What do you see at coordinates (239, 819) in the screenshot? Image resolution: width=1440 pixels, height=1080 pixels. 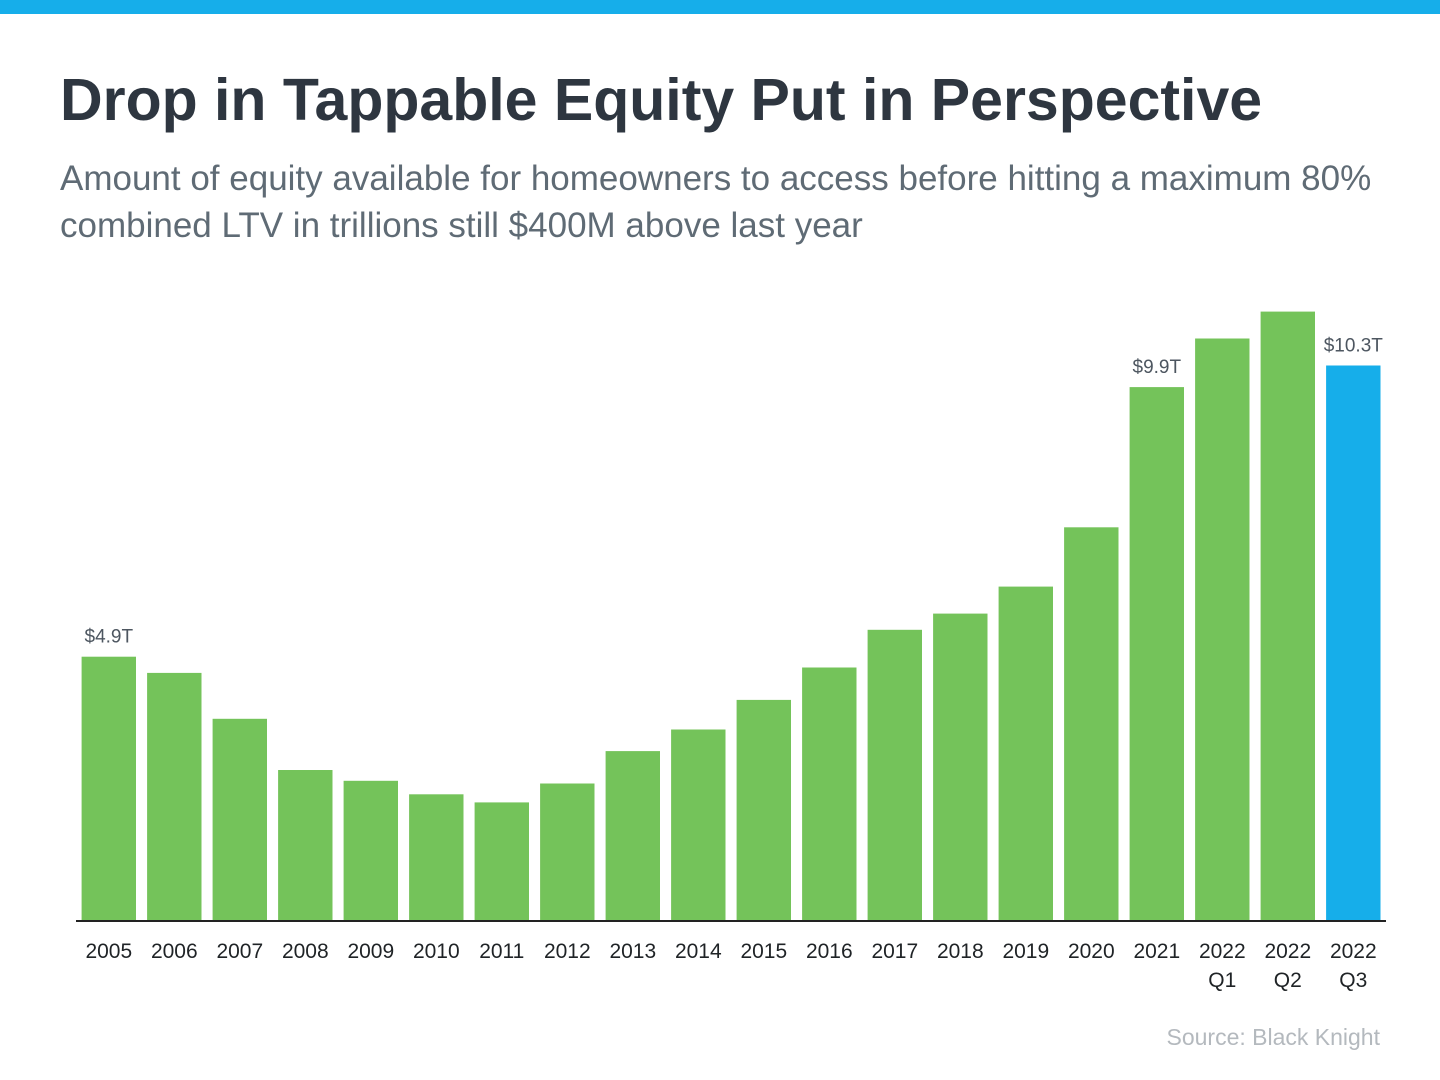 I see `bar-2007` at bounding box center [239, 819].